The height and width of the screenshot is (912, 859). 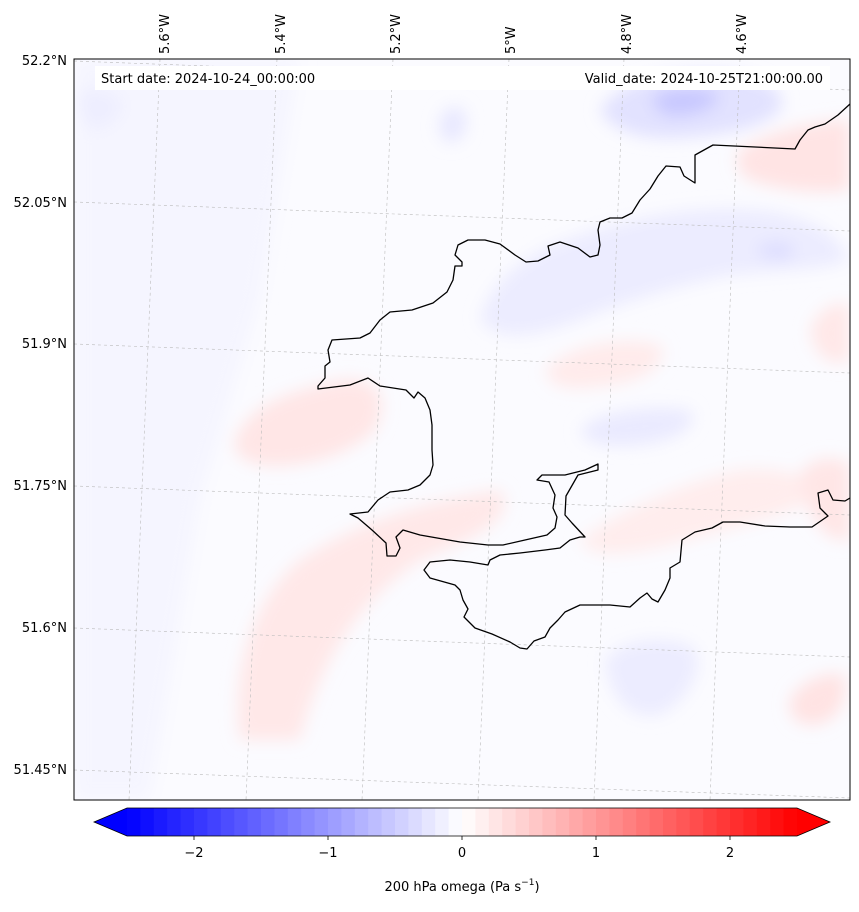 What do you see at coordinates (44, 61) in the screenshot?
I see `lat-label-52-2n: 52.2°N` at bounding box center [44, 61].